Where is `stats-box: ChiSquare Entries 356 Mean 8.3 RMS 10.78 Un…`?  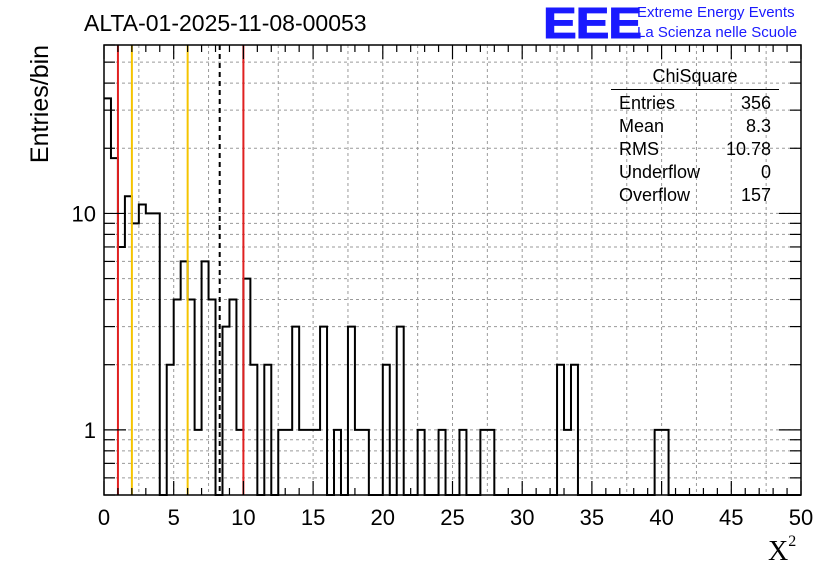
stats-box: ChiSquare Entries 356 Mean 8.3 RMS 10.78 Un… is located at coordinates (695, 136).